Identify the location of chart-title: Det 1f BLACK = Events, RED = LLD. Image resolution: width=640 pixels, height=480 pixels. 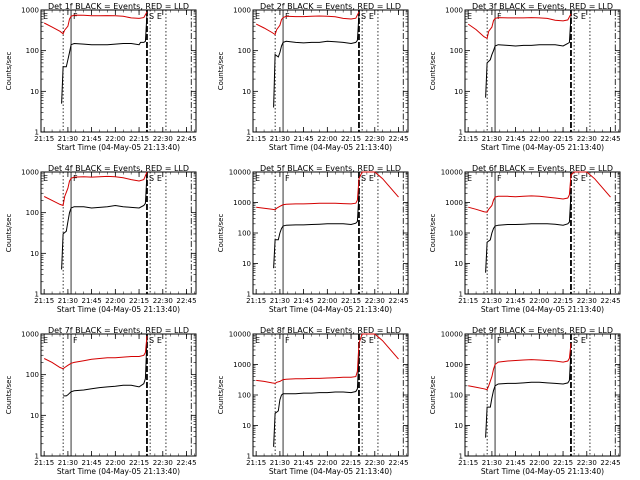
(118, 6).